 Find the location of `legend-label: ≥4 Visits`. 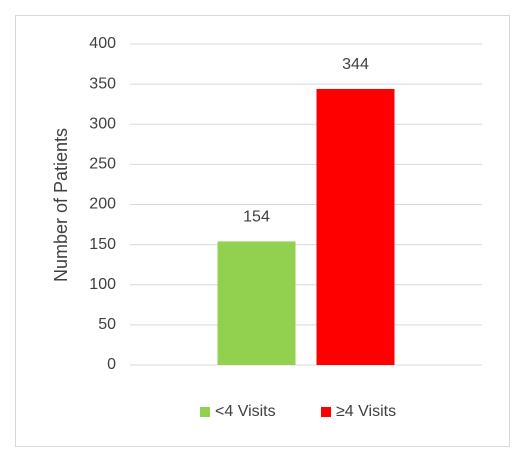

legend-label: ≥4 Visits is located at coordinates (366, 411).